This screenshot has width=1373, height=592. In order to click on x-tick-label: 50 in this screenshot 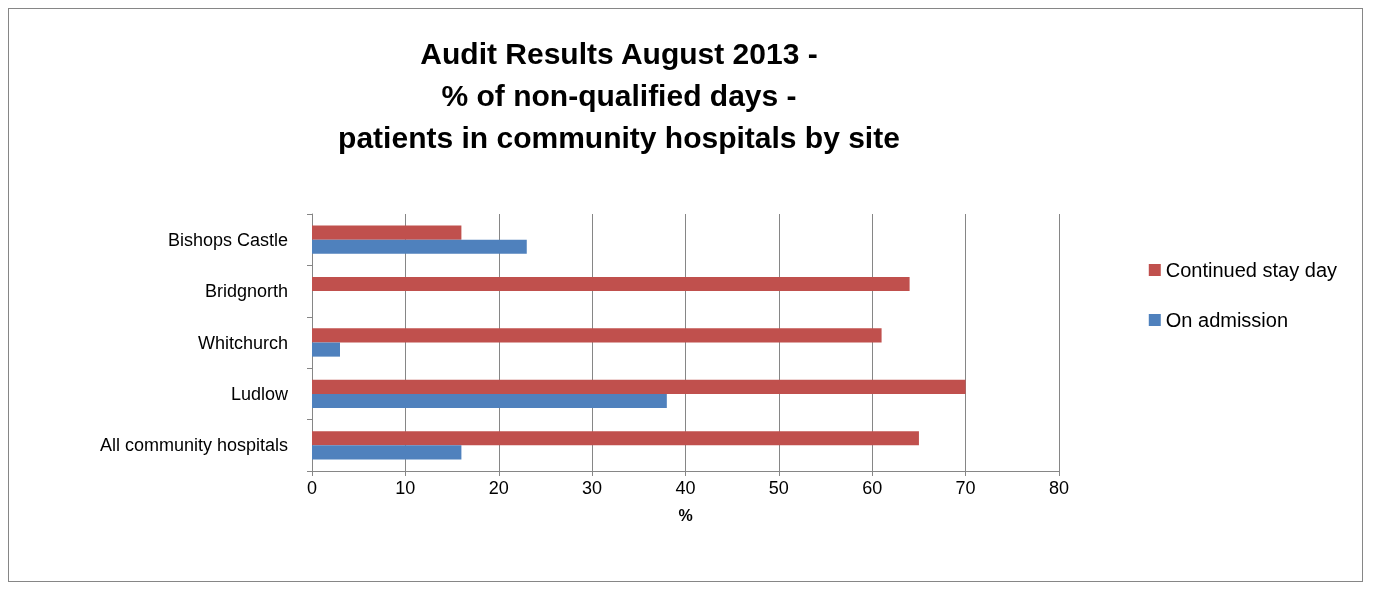, I will do `click(778, 488)`.